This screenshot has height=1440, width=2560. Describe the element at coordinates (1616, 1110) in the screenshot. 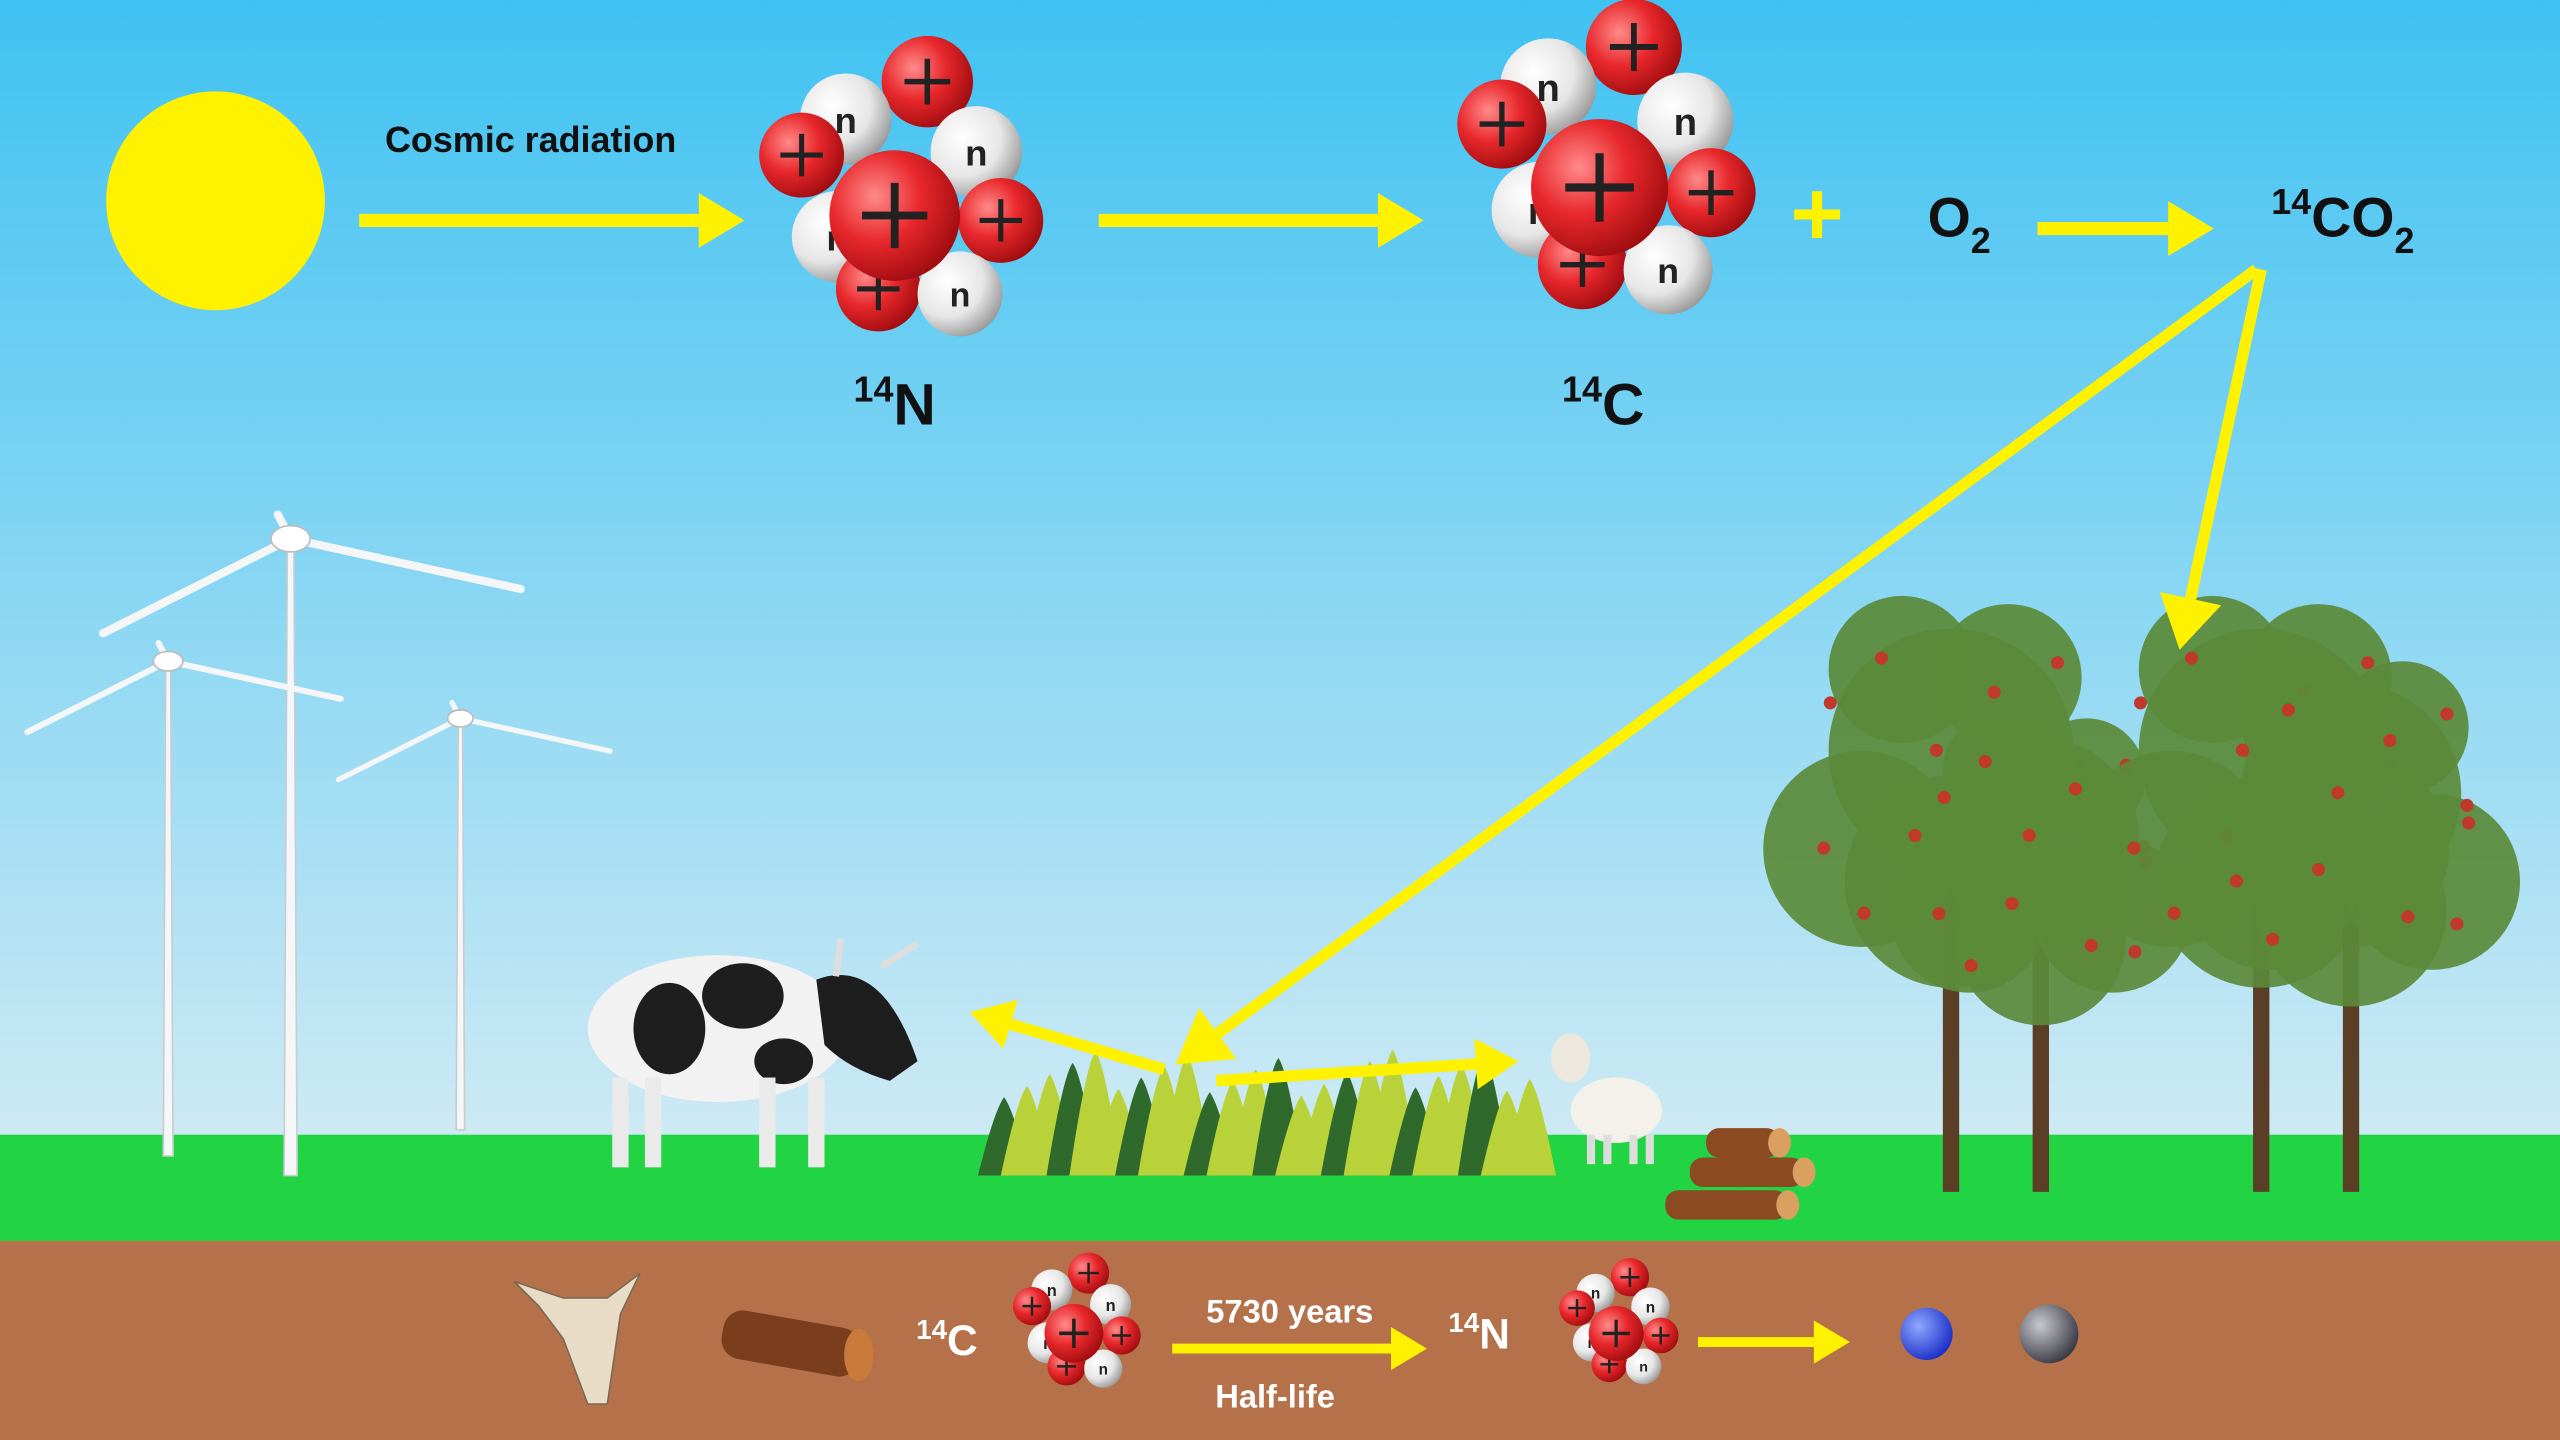

I see `sheep-body` at that location.